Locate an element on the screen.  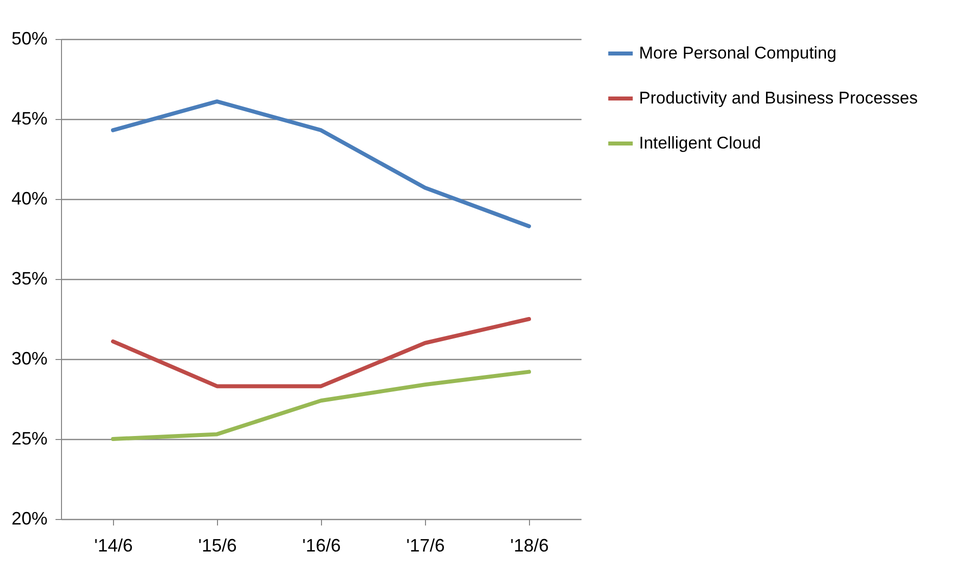
y-tick-label: 35% is located at coordinates (29, 278).